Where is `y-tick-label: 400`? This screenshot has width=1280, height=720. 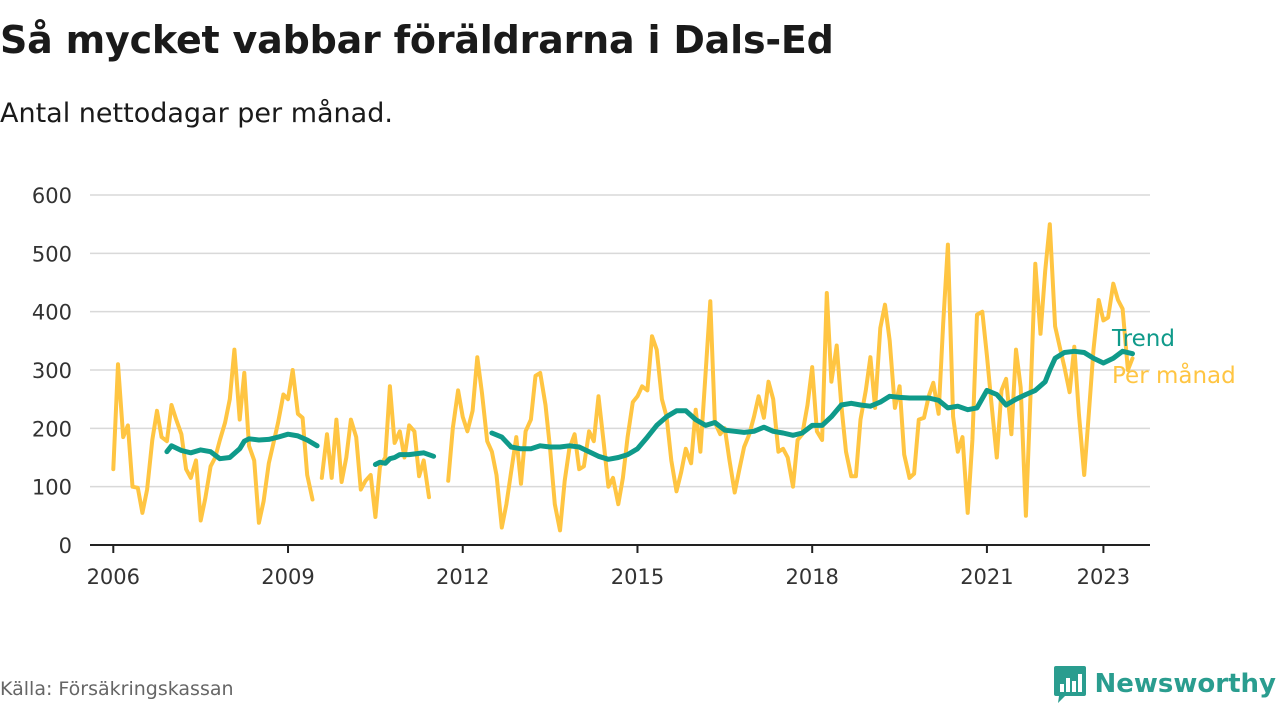
y-tick-label: 400 is located at coordinates (52, 313).